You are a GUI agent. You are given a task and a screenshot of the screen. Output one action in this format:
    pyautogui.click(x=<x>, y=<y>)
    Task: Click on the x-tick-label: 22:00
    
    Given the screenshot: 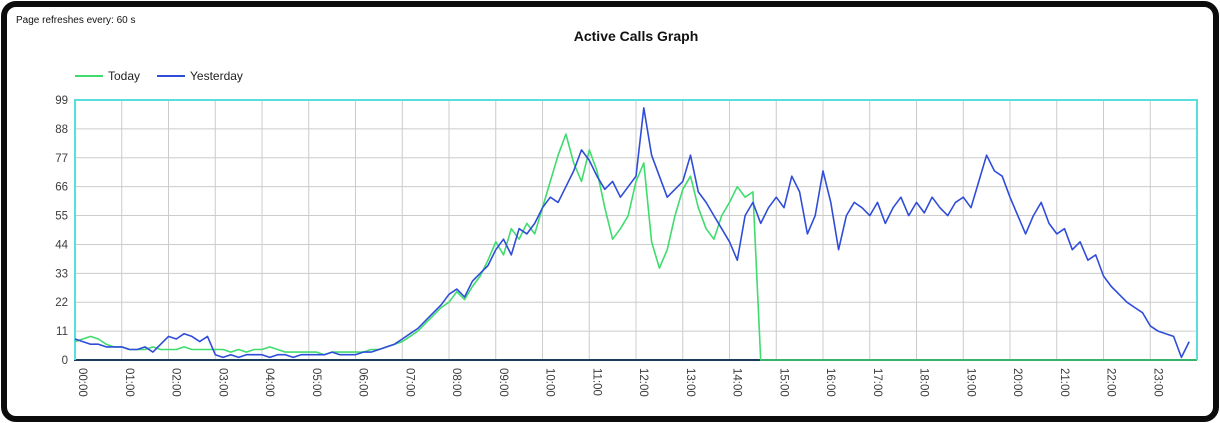 What is the action you would take?
    pyautogui.click(x=1111, y=382)
    